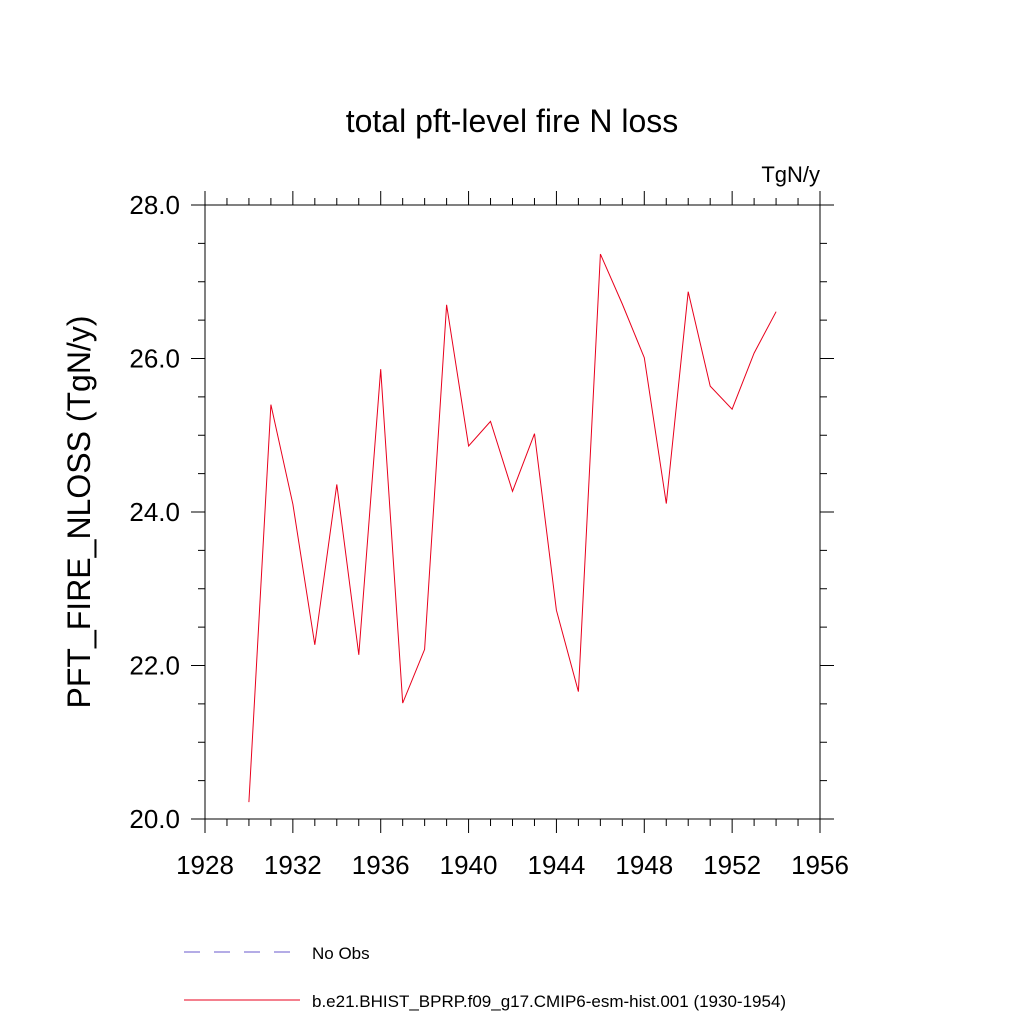 Image resolution: width=1024 pixels, height=1024 pixels. What do you see at coordinates (790, 174) in the screenshot?
I see `units-label: TgN/y` at bounding box center [790, 174].